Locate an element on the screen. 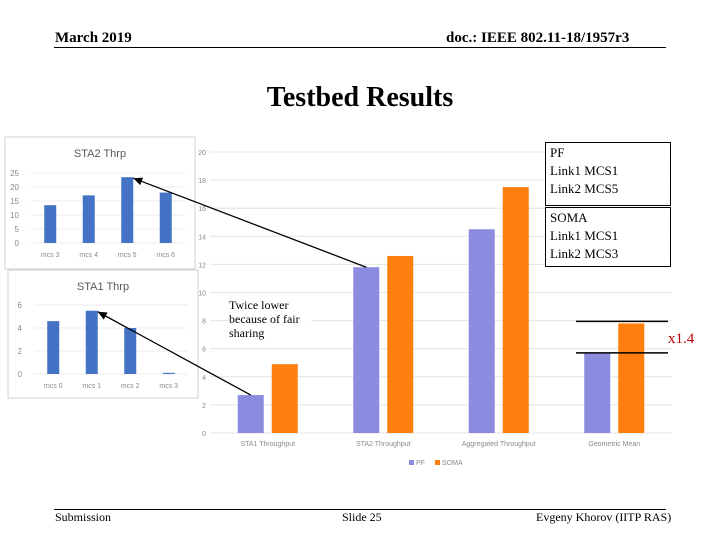 This screenshot has width=720, height=540. pf-config-box: PF Link1 MCS1 Link2 MCS5 is located at coordinates (608, 174).